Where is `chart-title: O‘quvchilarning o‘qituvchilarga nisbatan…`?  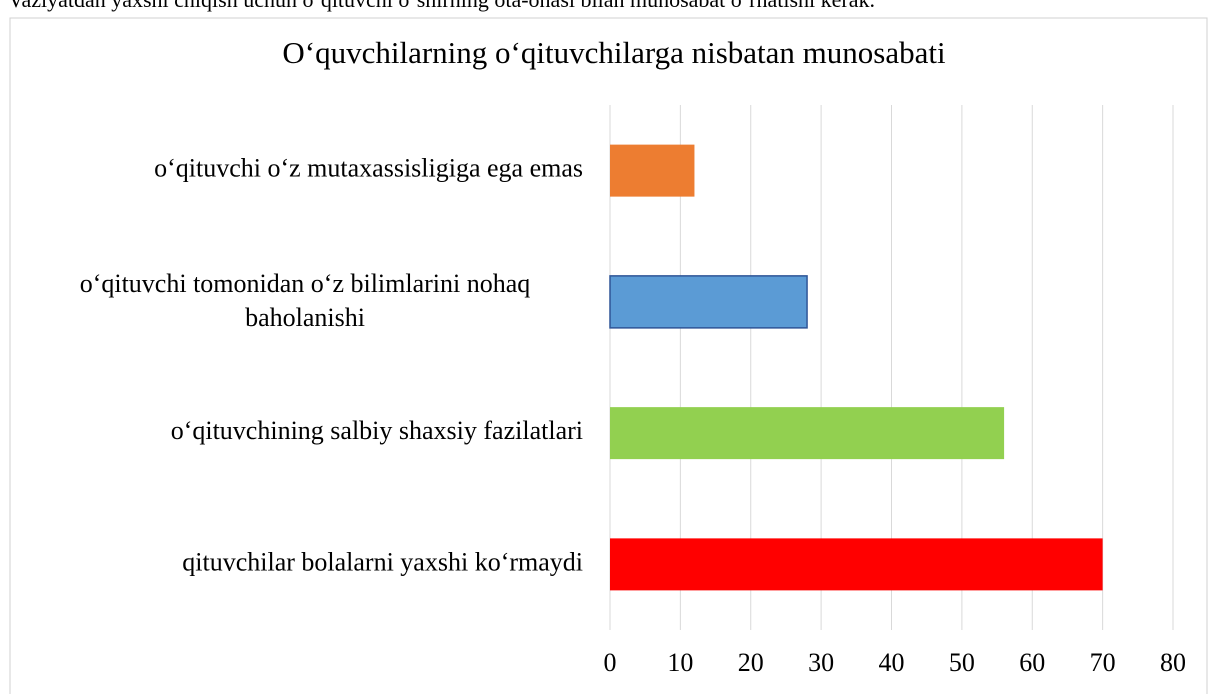
chart-title: O‘quvchilarning o‘qituvchilarga nisbatan… is located at coordinates (614, 52).